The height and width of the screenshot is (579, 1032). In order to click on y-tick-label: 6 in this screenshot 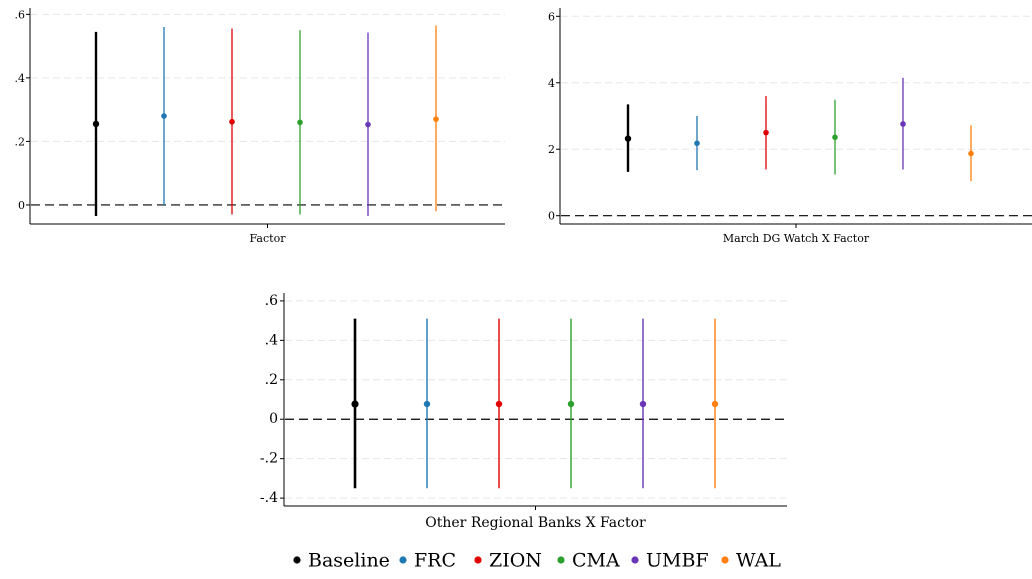, I will do `click(551, 16)`.